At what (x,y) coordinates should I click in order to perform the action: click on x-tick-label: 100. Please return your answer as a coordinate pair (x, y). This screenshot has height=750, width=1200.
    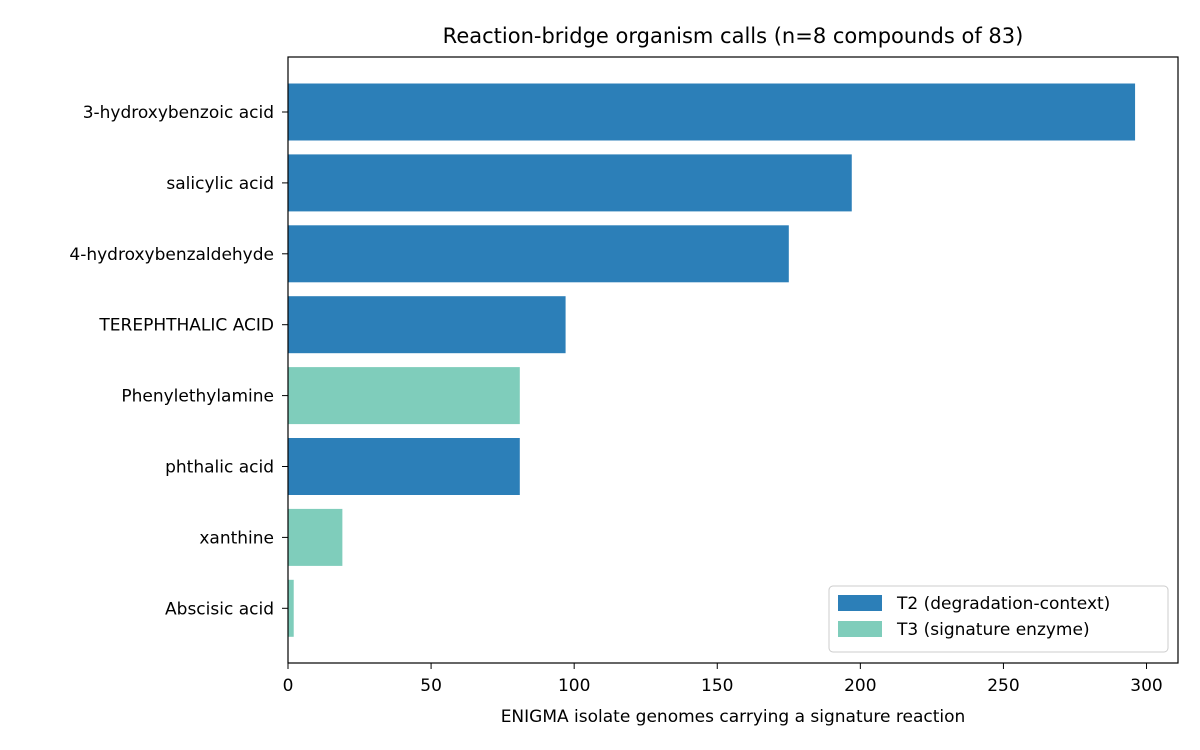
    Looking at the image, I should click on (574, 686).